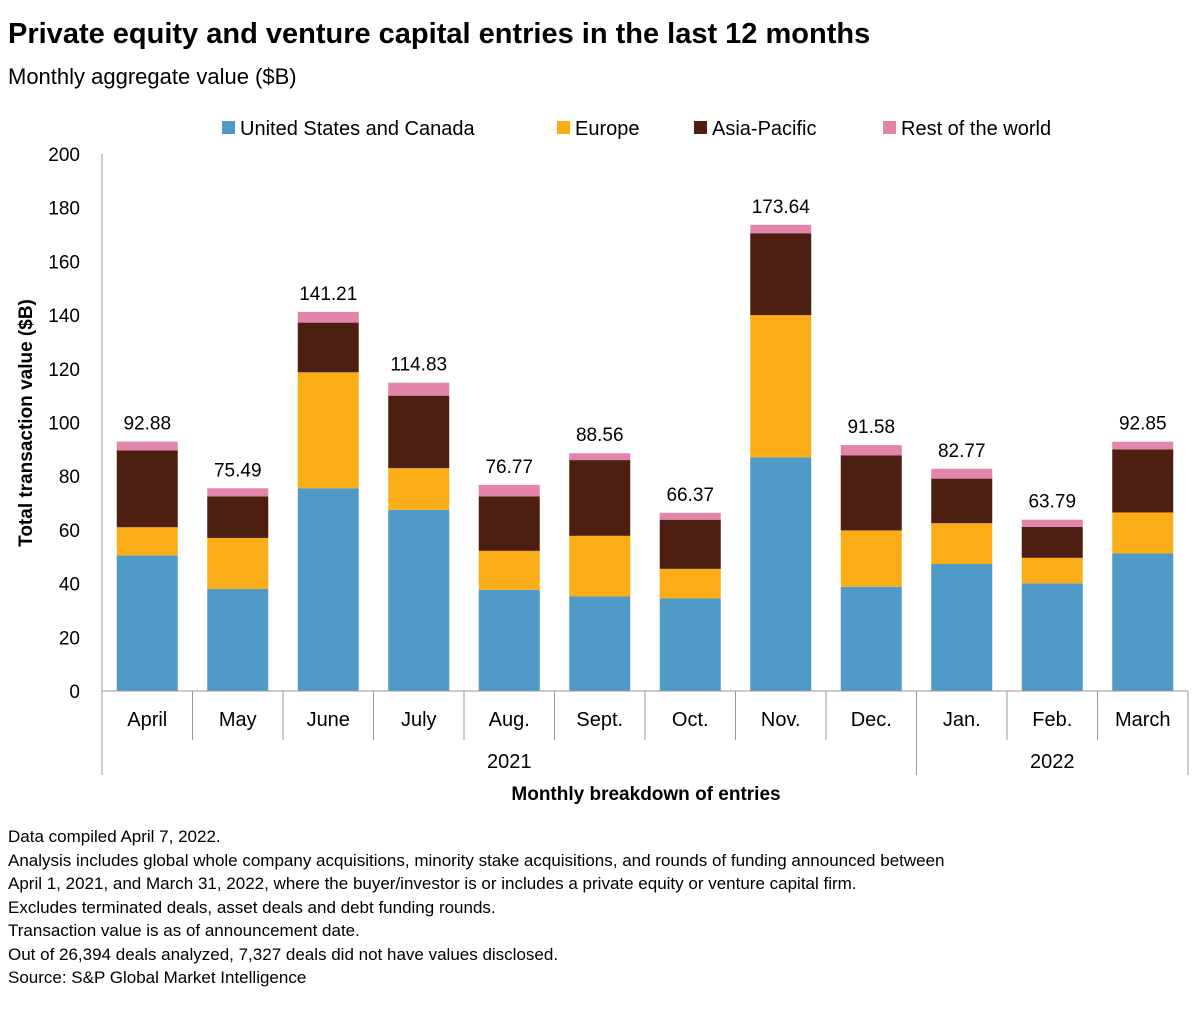 The image size is (1200, 1012). What do you see at coordinates (962, 451) in the screenshot?
I see `total-data-label: 82.77` at bounding box center [962, 451].